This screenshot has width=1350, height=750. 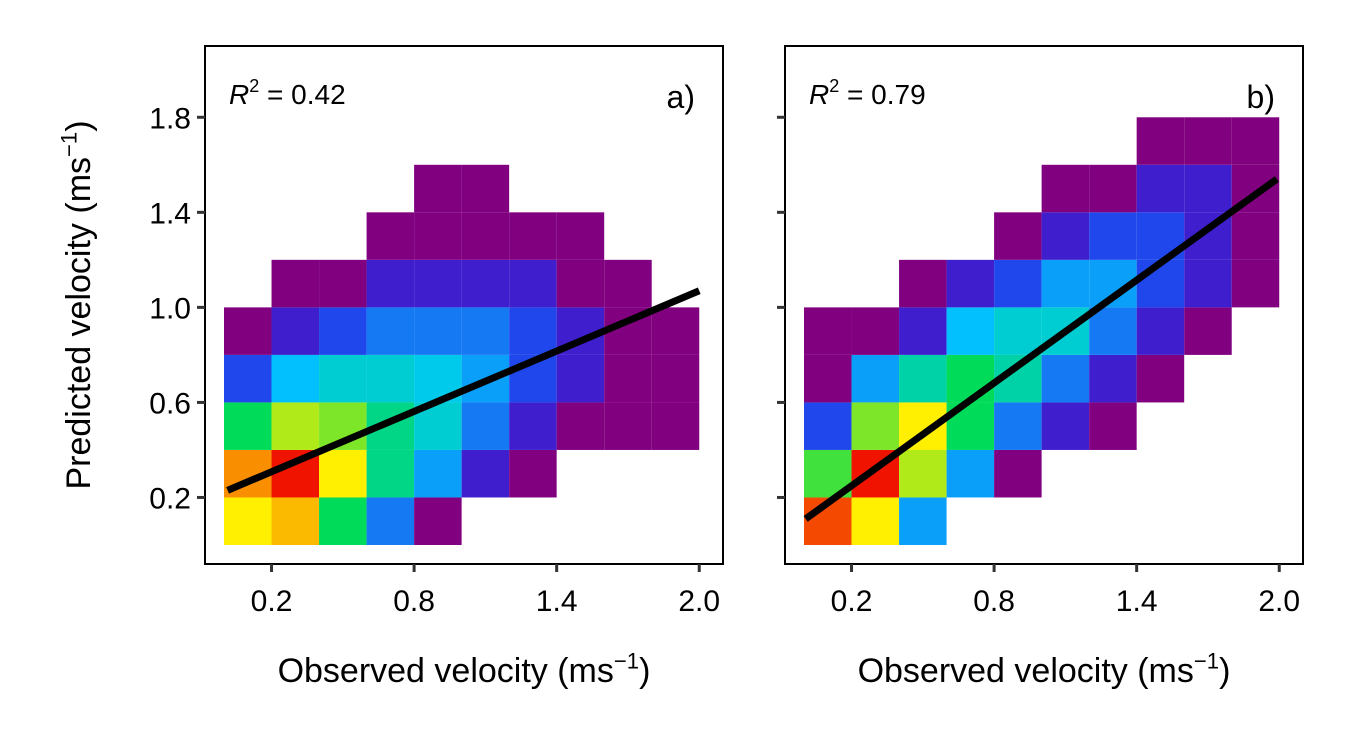 I want to click on y-tick-label: 1.0, so click(x=170, y=308).